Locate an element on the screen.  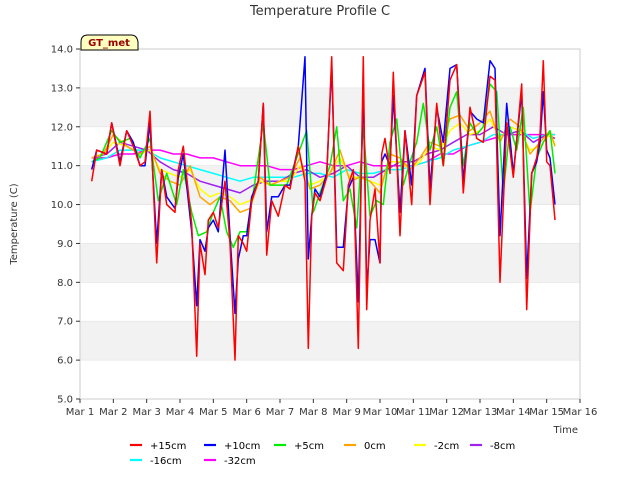
x-tick-label: Mar 15 is located at coordinates (546, 412).